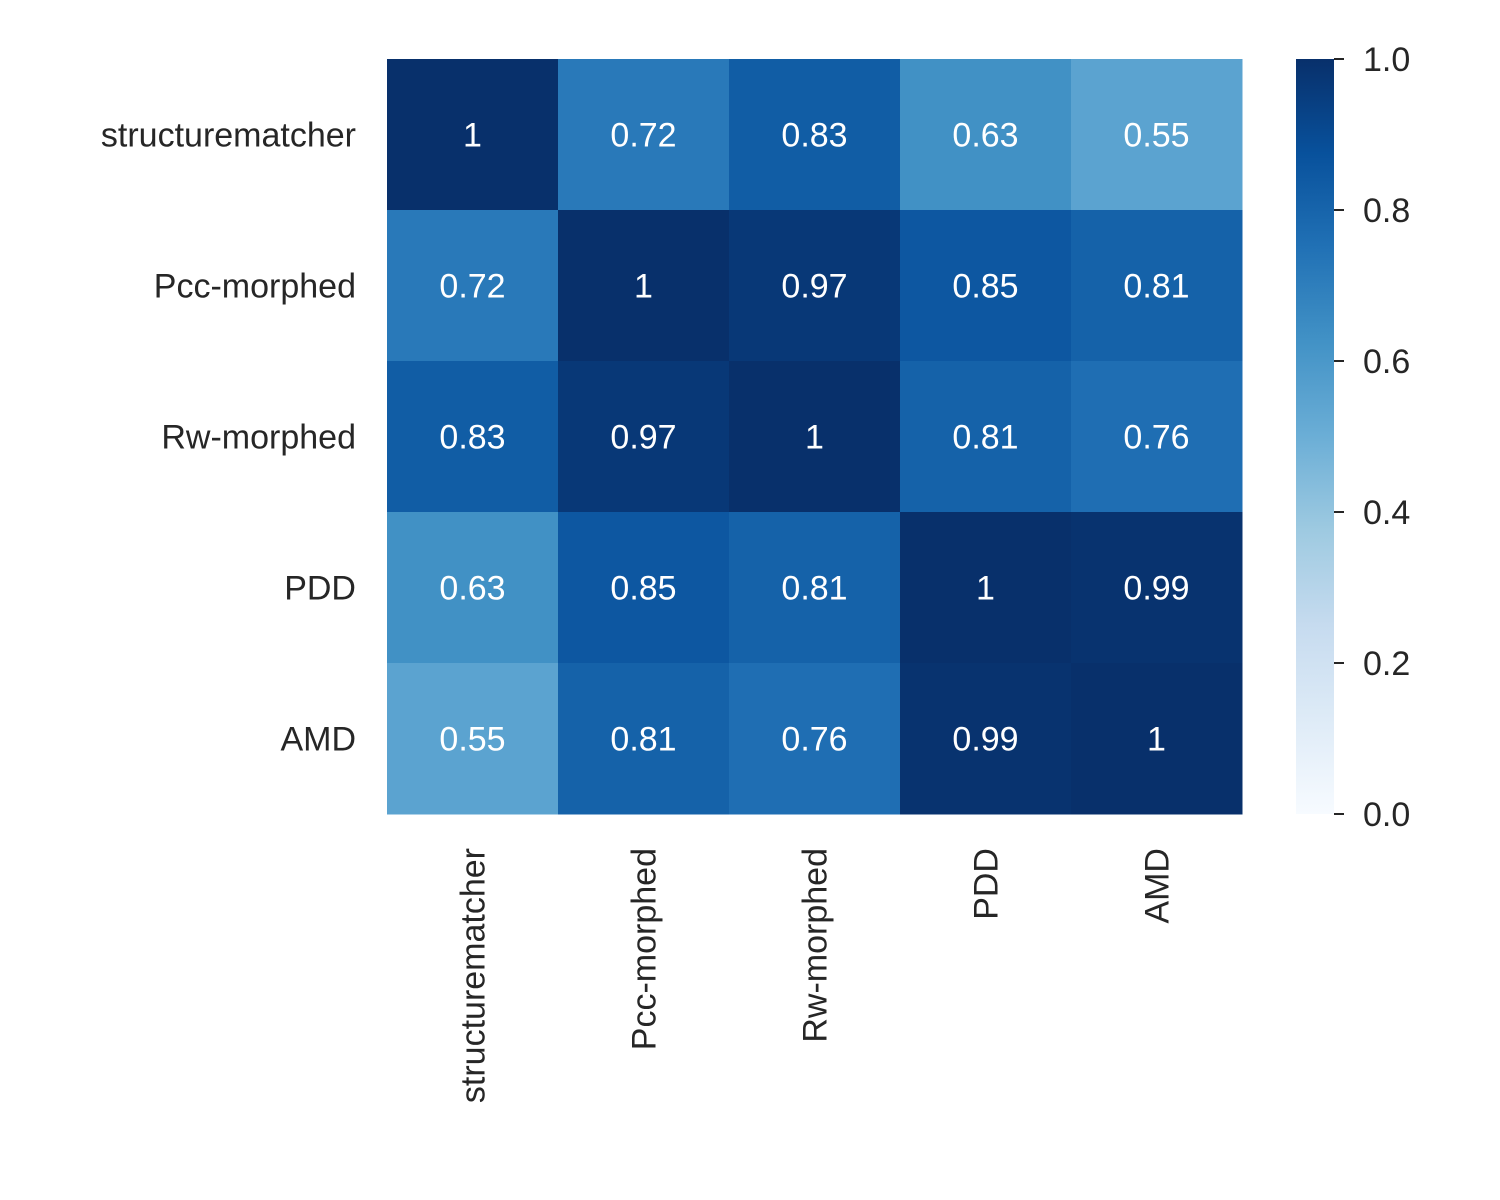 Image resolution: width=1500 pixels, height=1200 pixels. I want to click on cell-annotation-1-4: 0.81, so click(1156, 287).